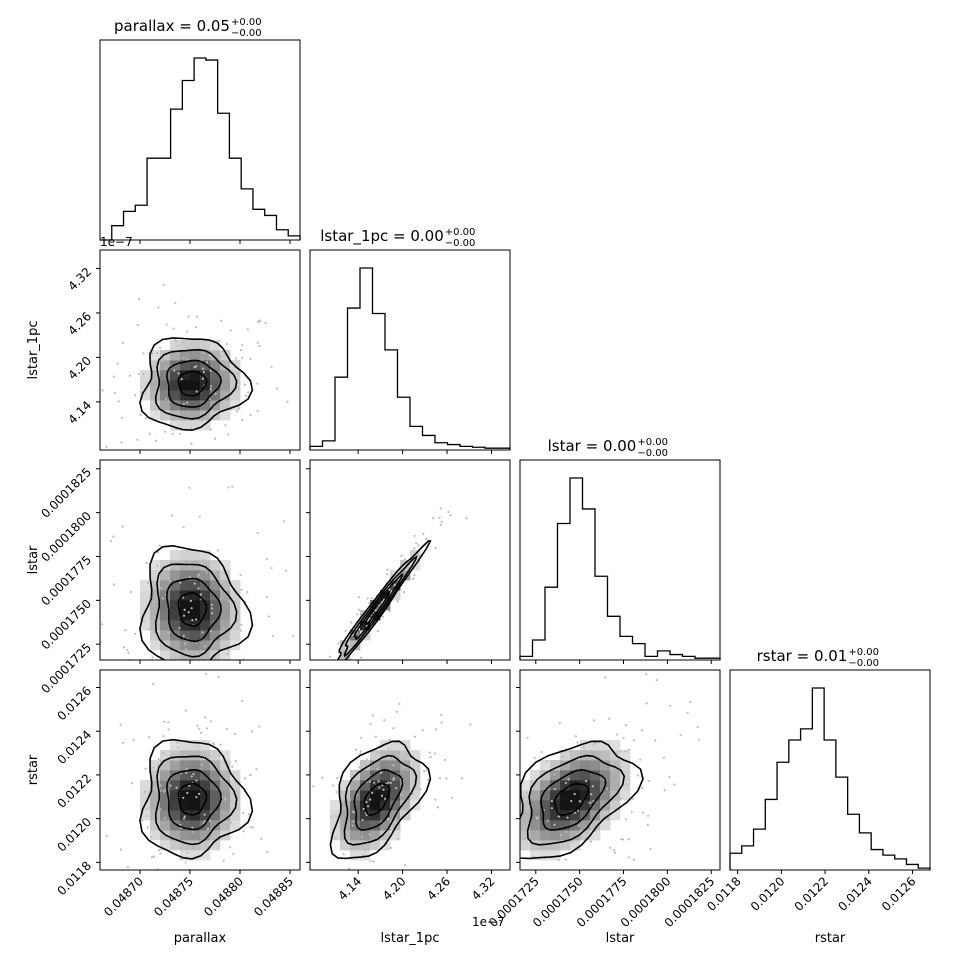  I want to click on panel-frame, so click(620, 770).